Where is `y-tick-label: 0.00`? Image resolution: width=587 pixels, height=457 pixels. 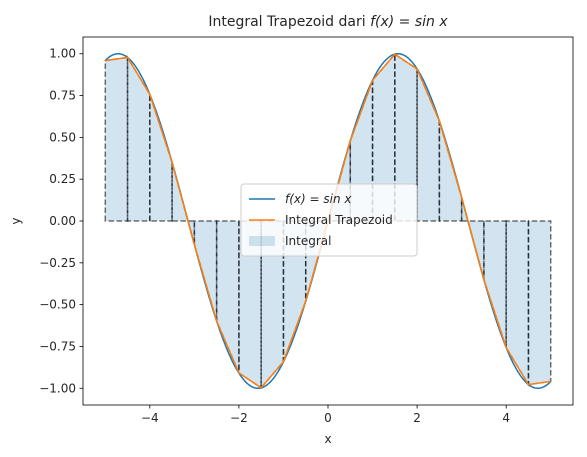
y-tick-label: 0.00 is located at coordinates (62, 221).